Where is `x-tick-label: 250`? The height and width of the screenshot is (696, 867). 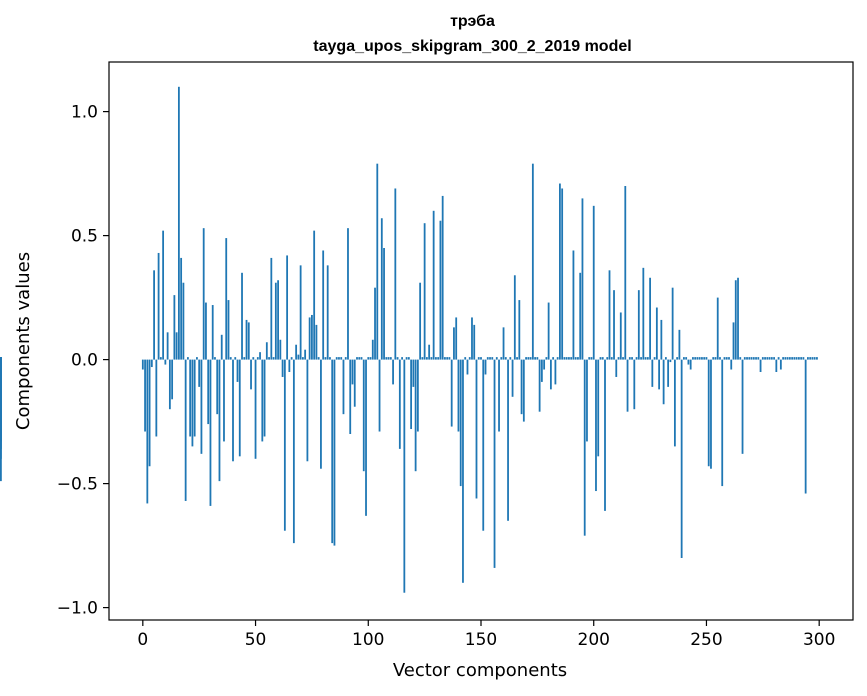
x-tick-label: 250 is located at coordinates (706, 640).